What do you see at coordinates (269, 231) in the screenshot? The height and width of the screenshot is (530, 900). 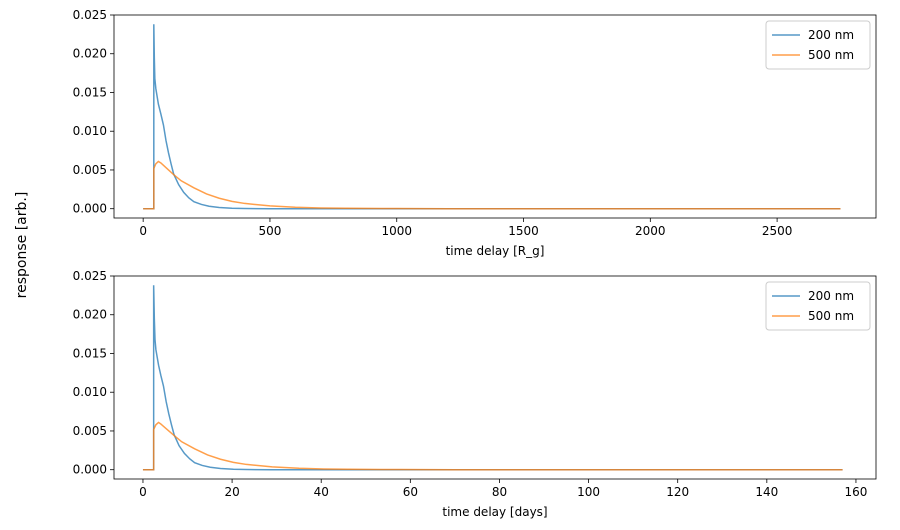 I see `x-tick-label: 500` at bounding box center [269, 231].